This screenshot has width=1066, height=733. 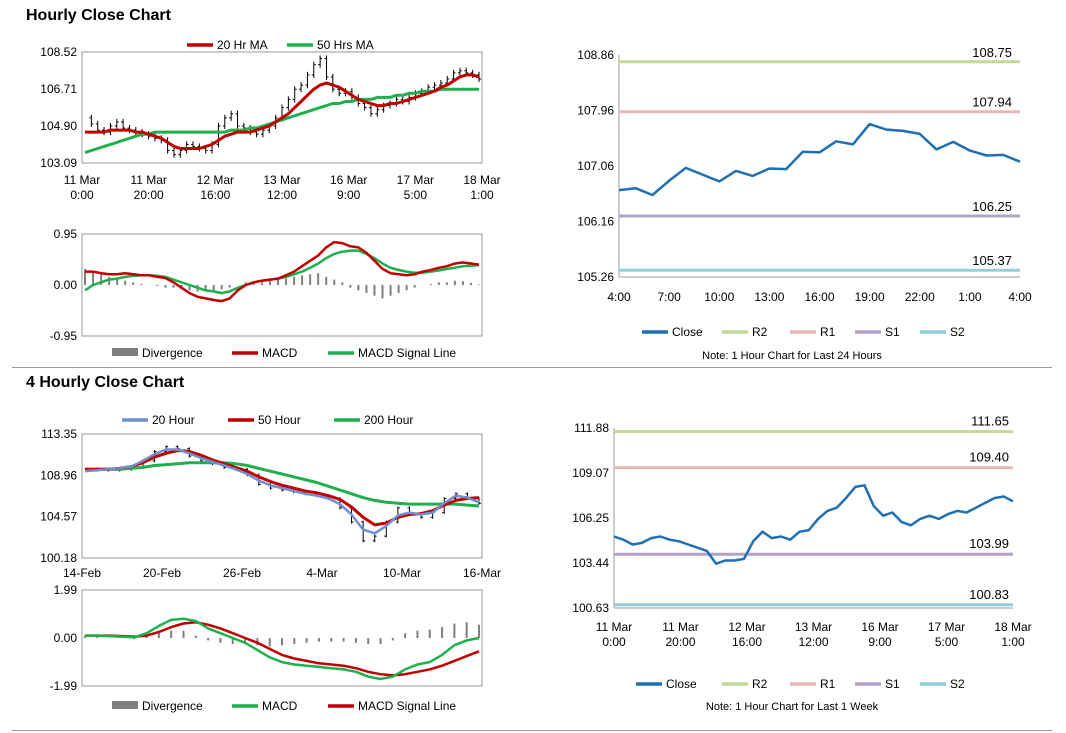 I want to click on four-hourly-close-x-tick: 9:00, so click(x=880, y=642).